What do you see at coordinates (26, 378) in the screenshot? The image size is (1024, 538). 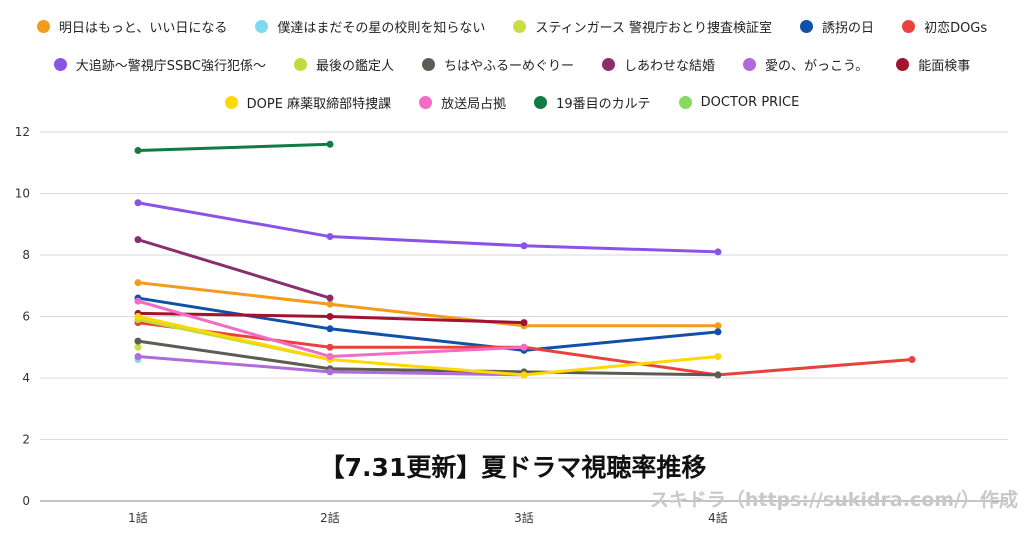 I see `y-tick-label: 4` at bounding box center [26, 378].